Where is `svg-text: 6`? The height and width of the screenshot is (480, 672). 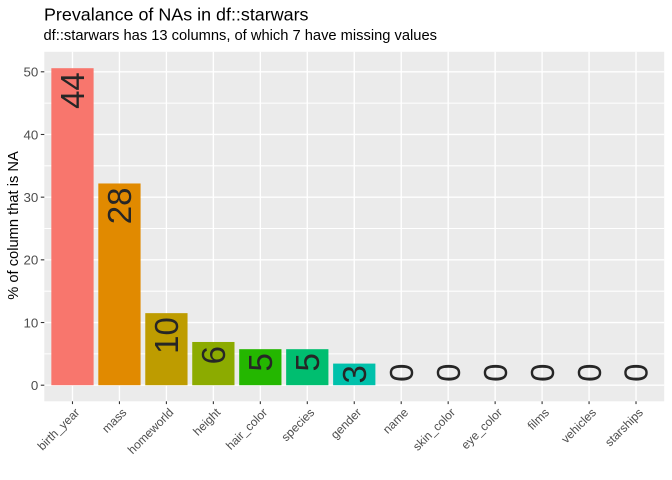 svg-text: 6 is located at coordinates (213, 355).